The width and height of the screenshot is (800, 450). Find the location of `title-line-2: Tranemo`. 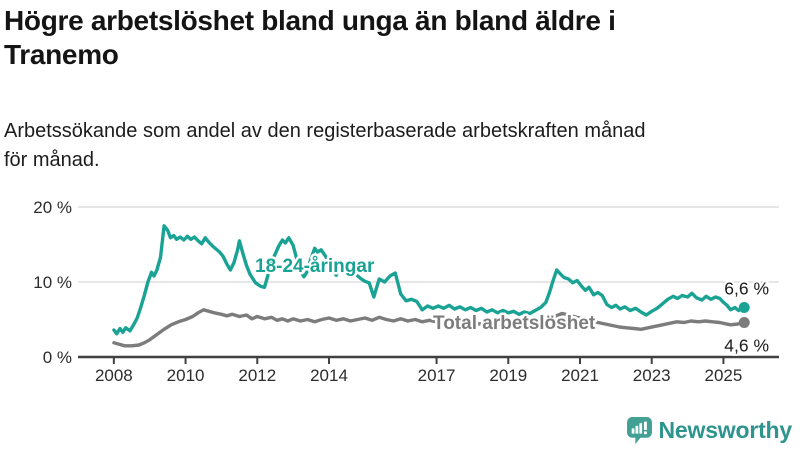

title-line-2: Tranemo is located at coordinates (61, 54).